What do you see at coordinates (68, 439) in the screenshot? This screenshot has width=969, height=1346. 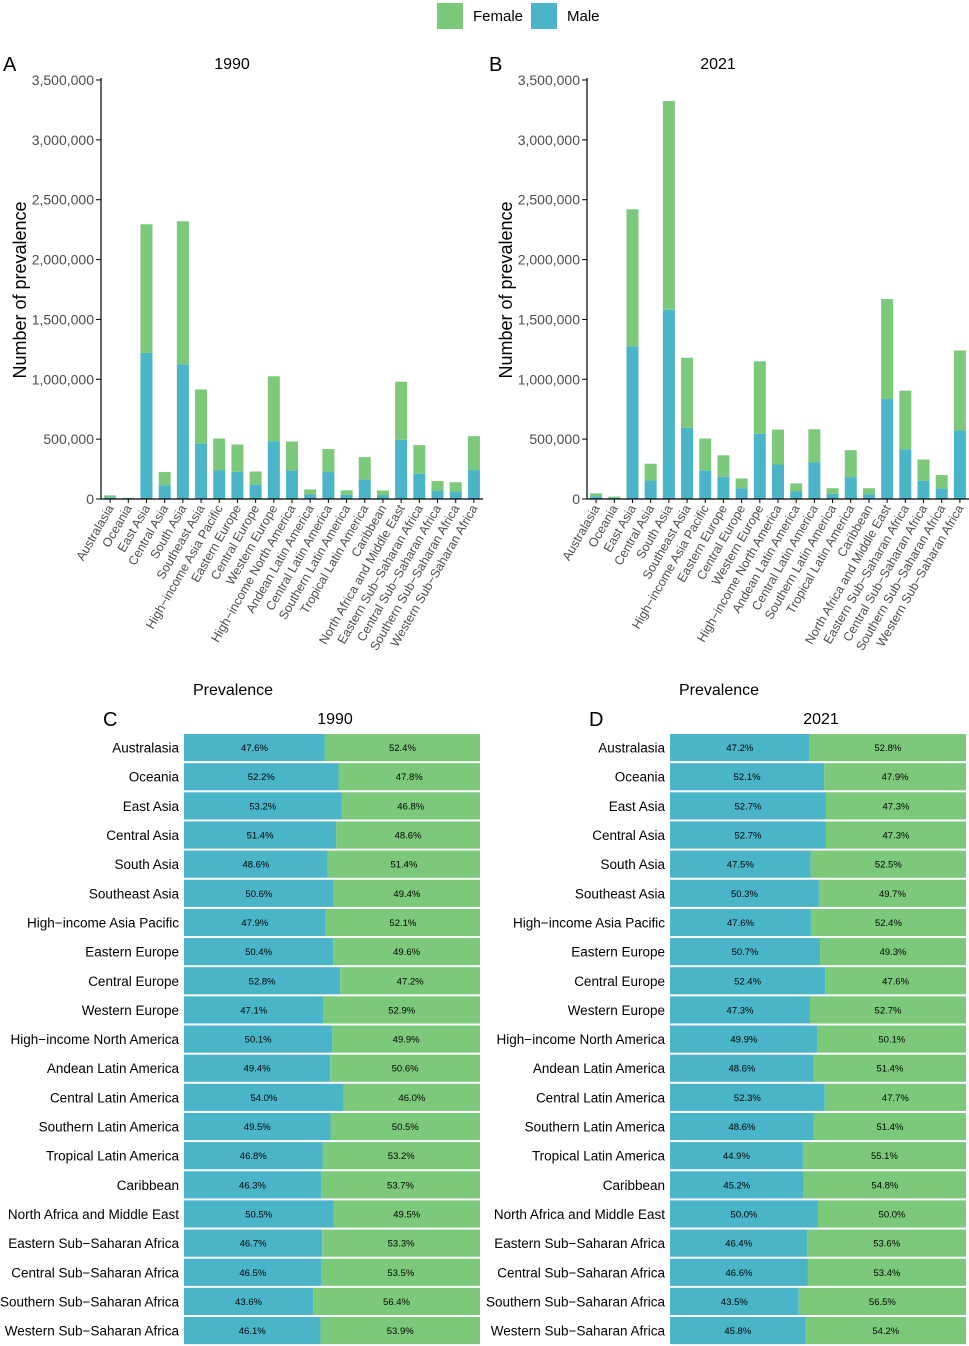 I see `y-tick-label: 500,000` at bounding box center [68, 439].